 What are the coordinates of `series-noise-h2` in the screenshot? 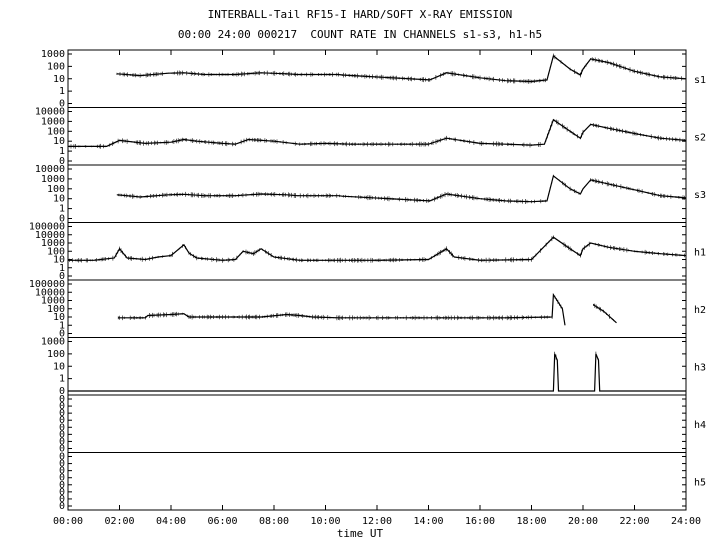 It's located at (366, 308).